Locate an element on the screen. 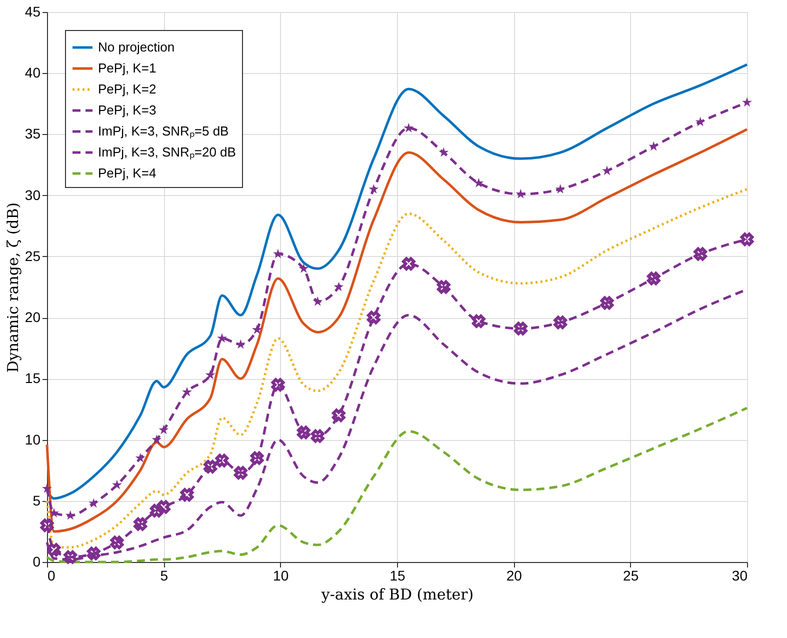  y-tick-label: 5 is located at coordinates (36, 500).